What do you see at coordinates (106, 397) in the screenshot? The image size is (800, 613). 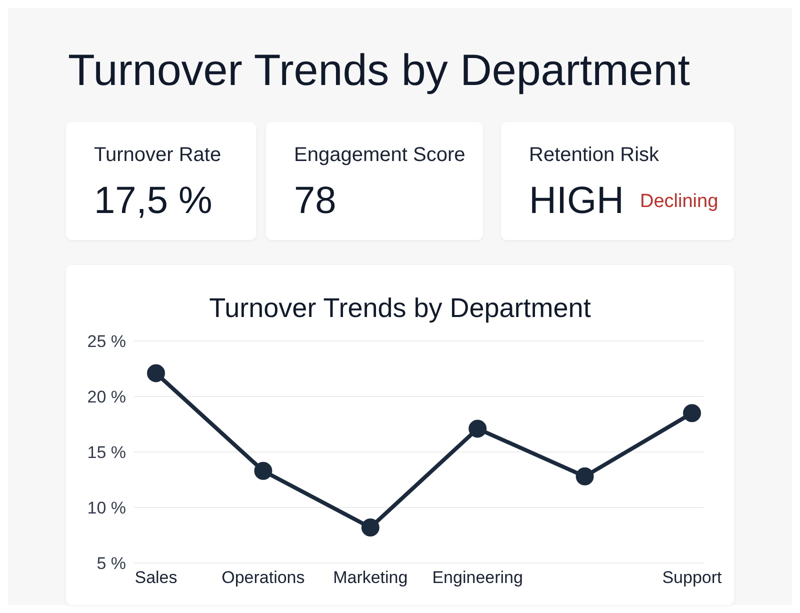 I see `y-tick-label: 20 %` at bounding box center [106, 397].